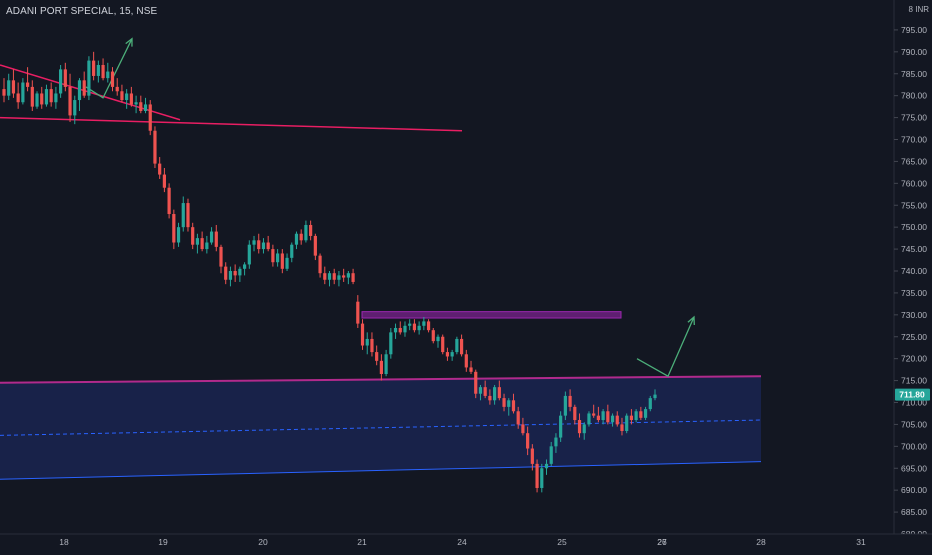  Describe the element at coordinates (914, 424) in the screenshot. I see `price-tick-label: 705.00` at that location.